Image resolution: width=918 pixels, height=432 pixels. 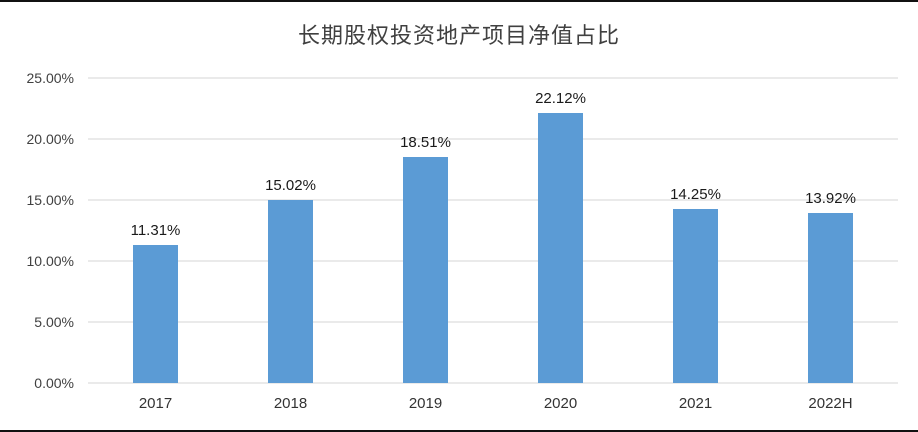 I want to click on y-tick-label: 15.00%, so click(x=50, y=200).